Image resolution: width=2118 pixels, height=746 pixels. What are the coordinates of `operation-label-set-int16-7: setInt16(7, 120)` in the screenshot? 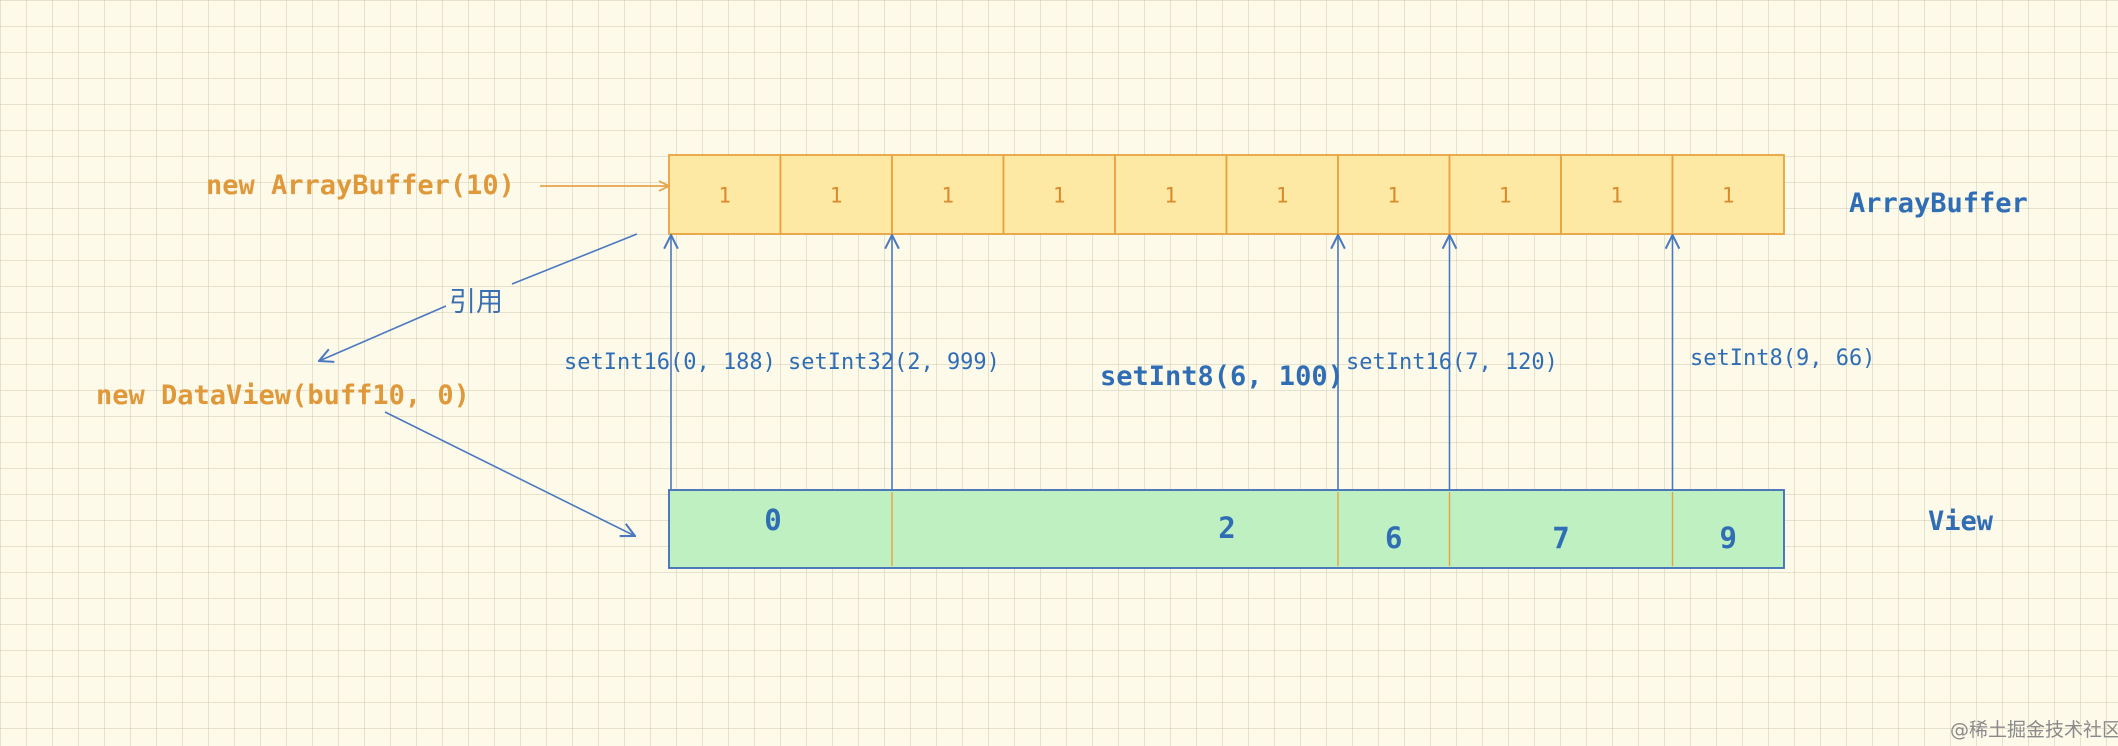 It's located at (1452, 362).